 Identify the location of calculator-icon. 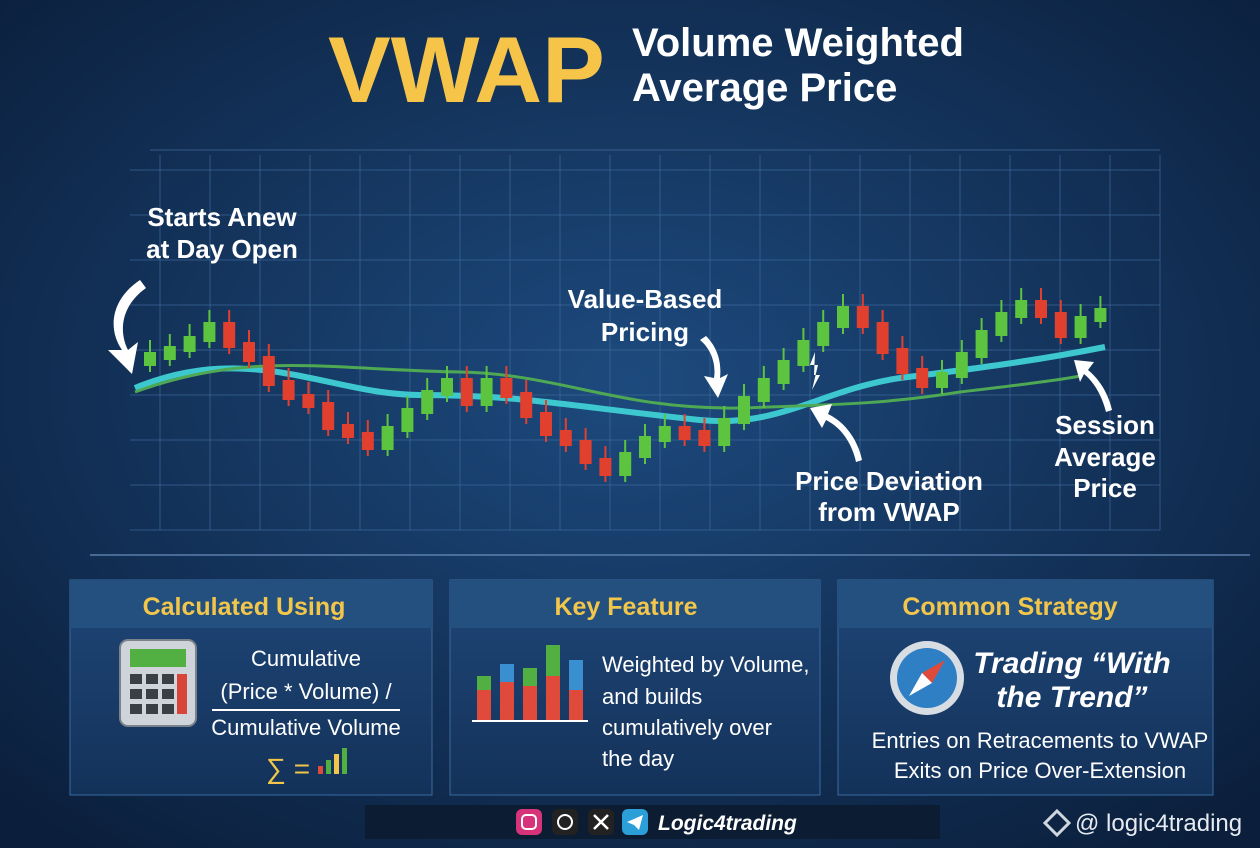
(158, 683).